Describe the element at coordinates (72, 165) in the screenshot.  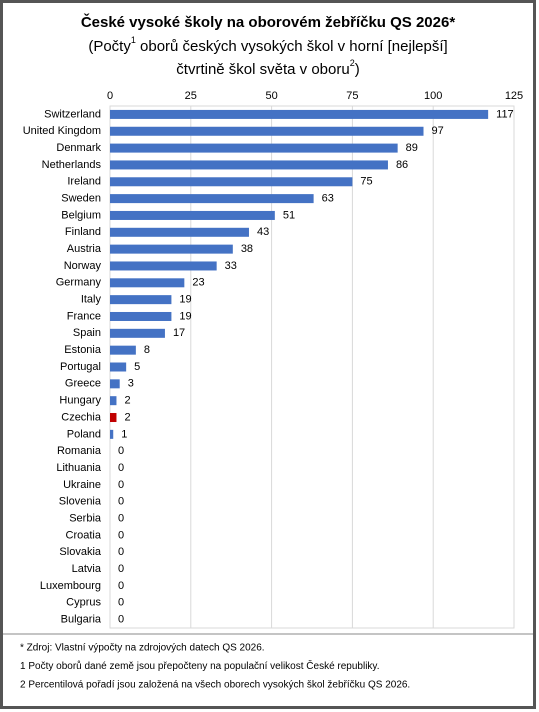
I see `y-tick-label: Netherlands` at that location.